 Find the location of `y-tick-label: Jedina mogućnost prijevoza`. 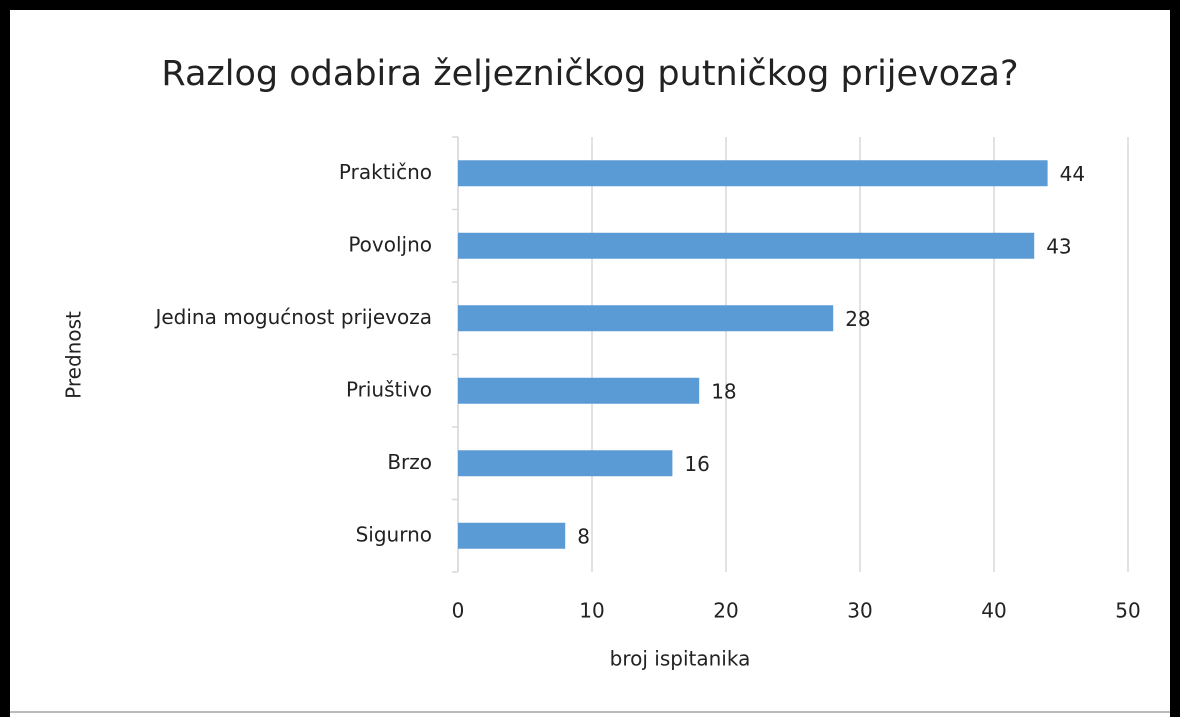

y-tick-label: Jedina mogućnost prijevoza is located at coordinates (292, 317).